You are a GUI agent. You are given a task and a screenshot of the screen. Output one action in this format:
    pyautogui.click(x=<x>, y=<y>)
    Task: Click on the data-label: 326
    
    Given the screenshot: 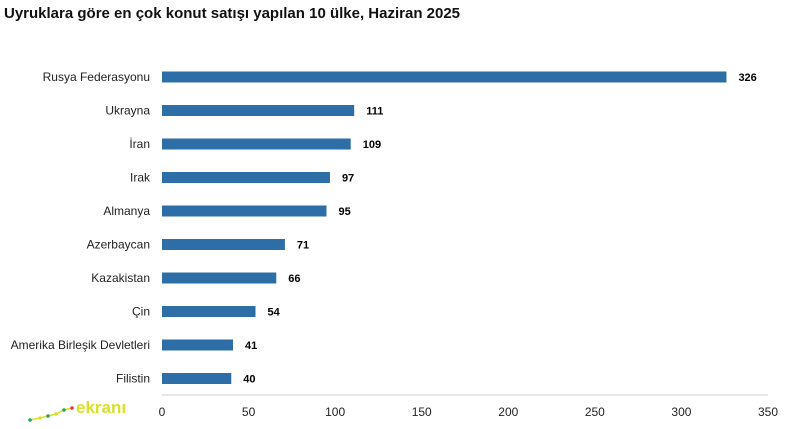 What is the action you would take?
    pyautogui.click(x=747, y=78)
    